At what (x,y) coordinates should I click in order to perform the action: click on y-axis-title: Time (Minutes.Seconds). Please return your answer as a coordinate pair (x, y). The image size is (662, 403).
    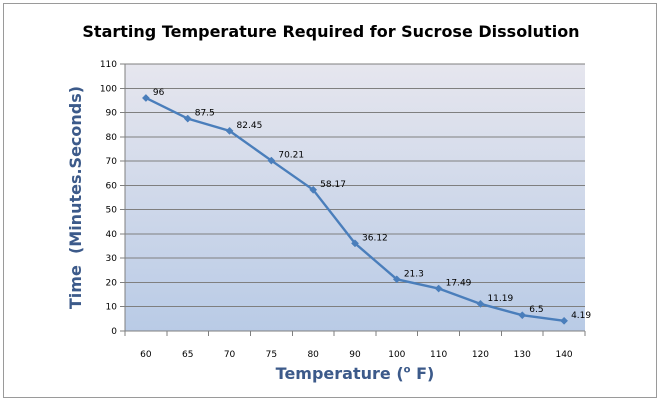
    Looking at the image, I should click on (75, 197).